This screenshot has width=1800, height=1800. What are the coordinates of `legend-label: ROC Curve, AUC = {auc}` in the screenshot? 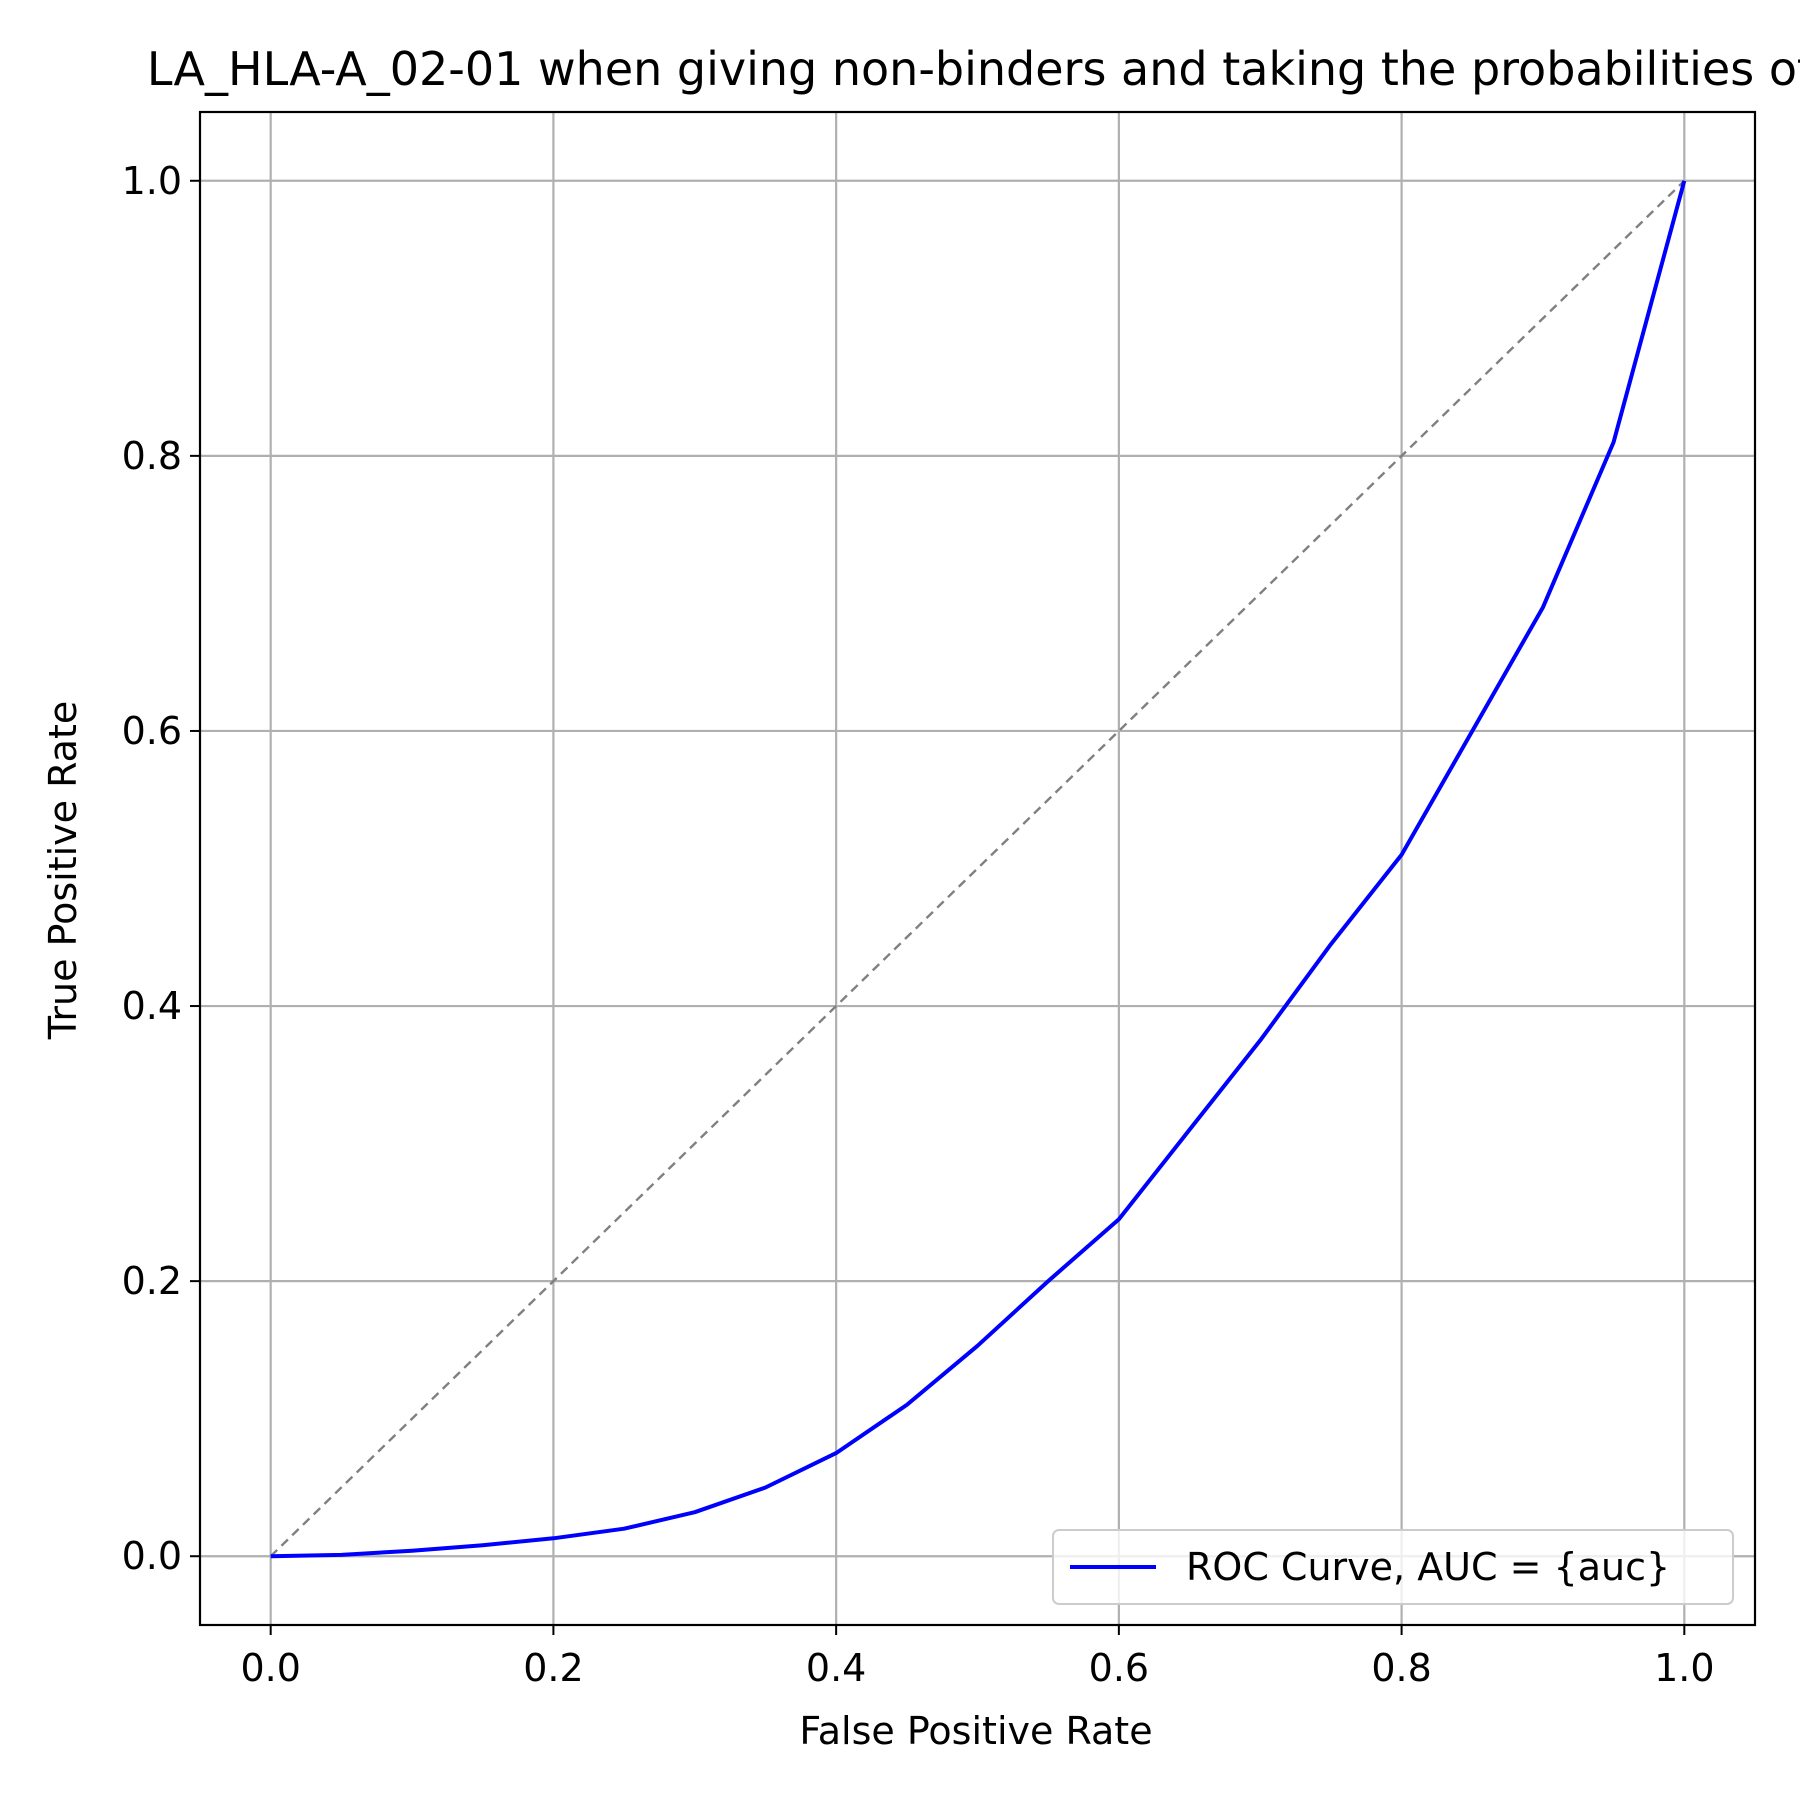 It's located at (1428, 1567).